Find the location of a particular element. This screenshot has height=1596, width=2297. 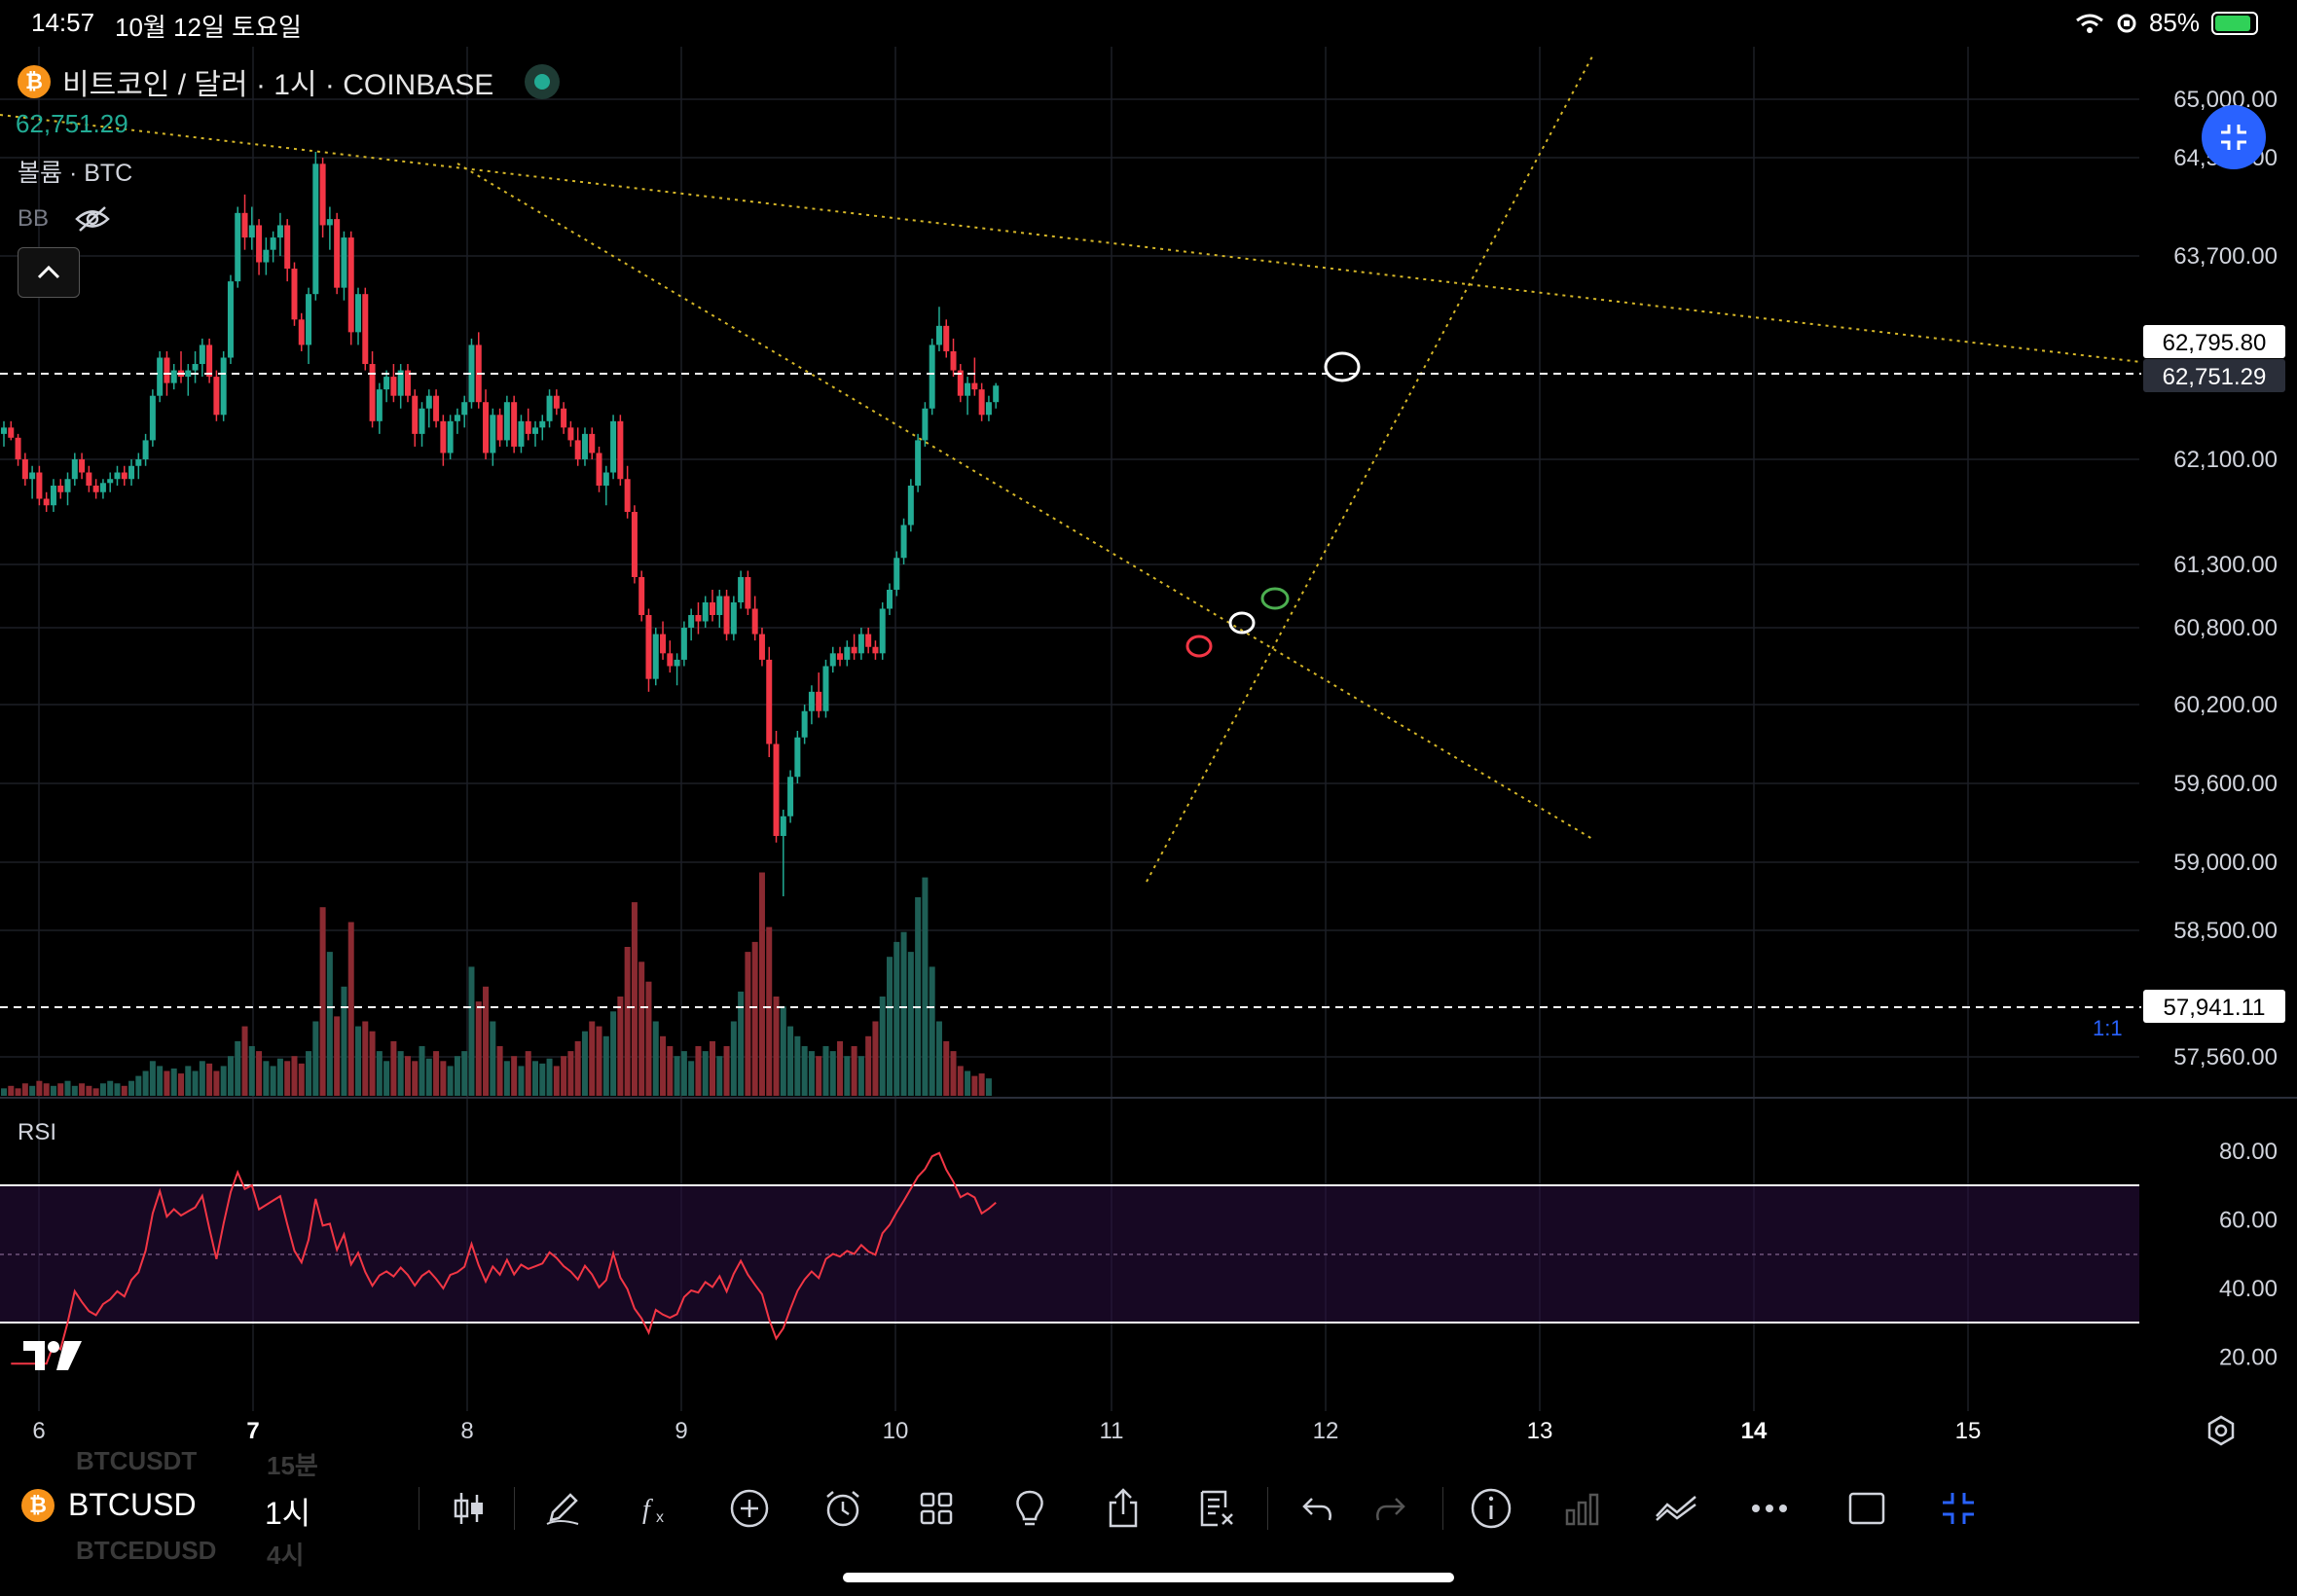

rsi-indicator-label: RSI is located at coordinates (37, 1132).